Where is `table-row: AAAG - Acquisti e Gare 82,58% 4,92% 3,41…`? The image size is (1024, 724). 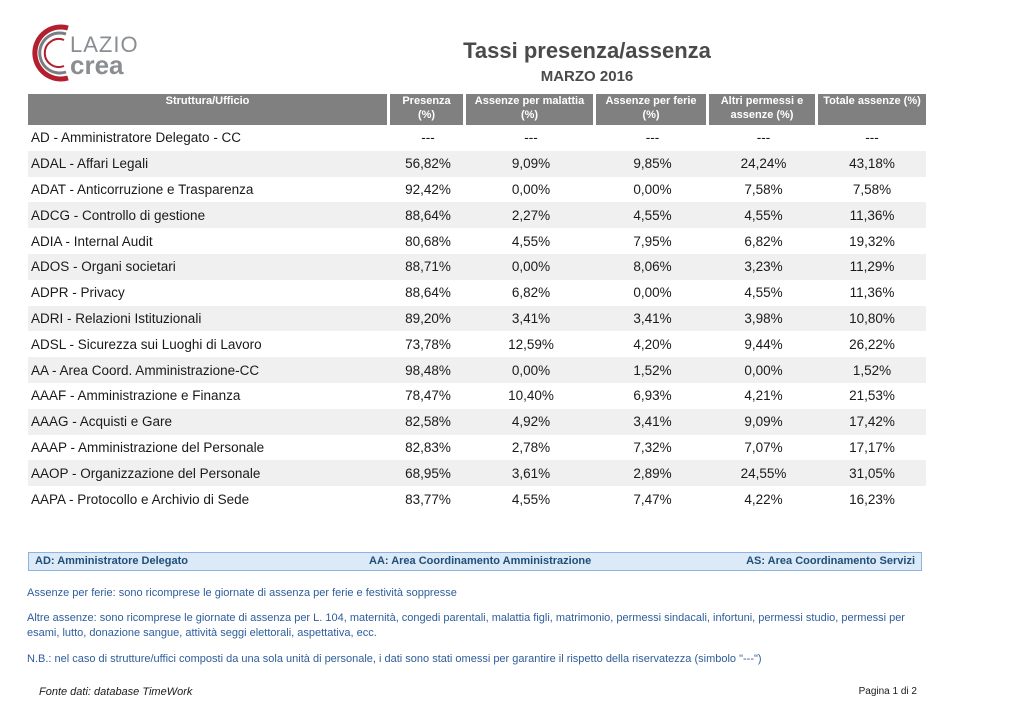 table-row: AAAG - Acquisti e Gare 82,58% 4,92% 3,41… is located at coordinates (477, 421).